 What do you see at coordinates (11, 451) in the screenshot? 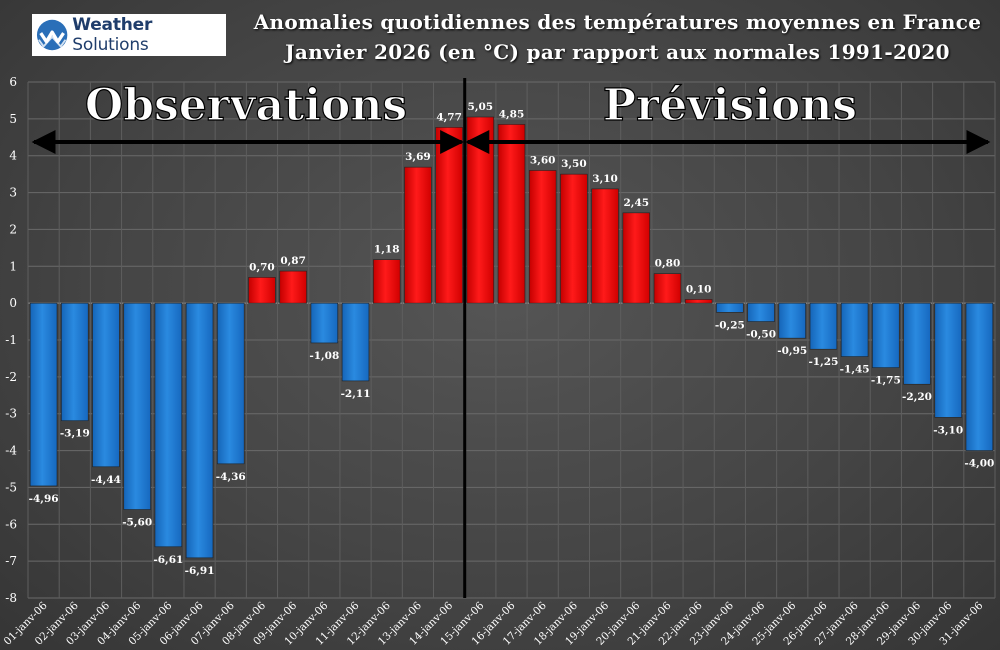
I see `y-tick-label: -4` at bounding box center [11, 451].